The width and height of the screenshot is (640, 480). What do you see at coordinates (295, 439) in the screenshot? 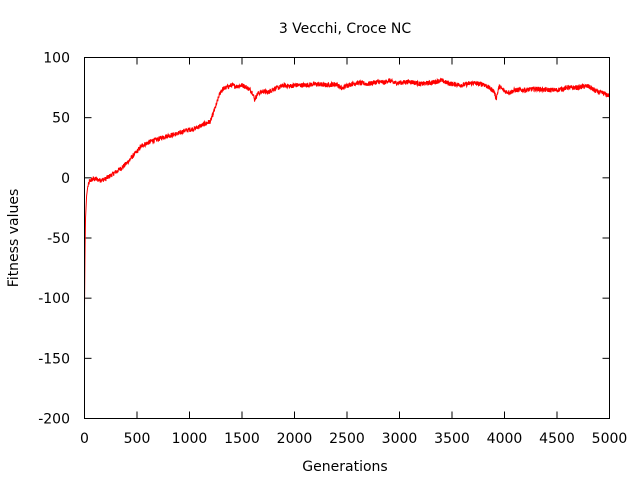
I see `x-tick-label: 2000` at bounding box center [295, 439].